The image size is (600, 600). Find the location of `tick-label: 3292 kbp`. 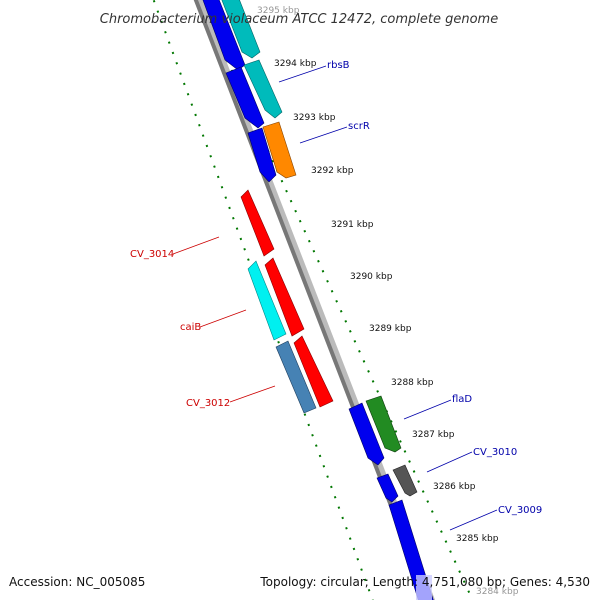

tick-label: 3292 kbp is located at coordinates (332, 171).